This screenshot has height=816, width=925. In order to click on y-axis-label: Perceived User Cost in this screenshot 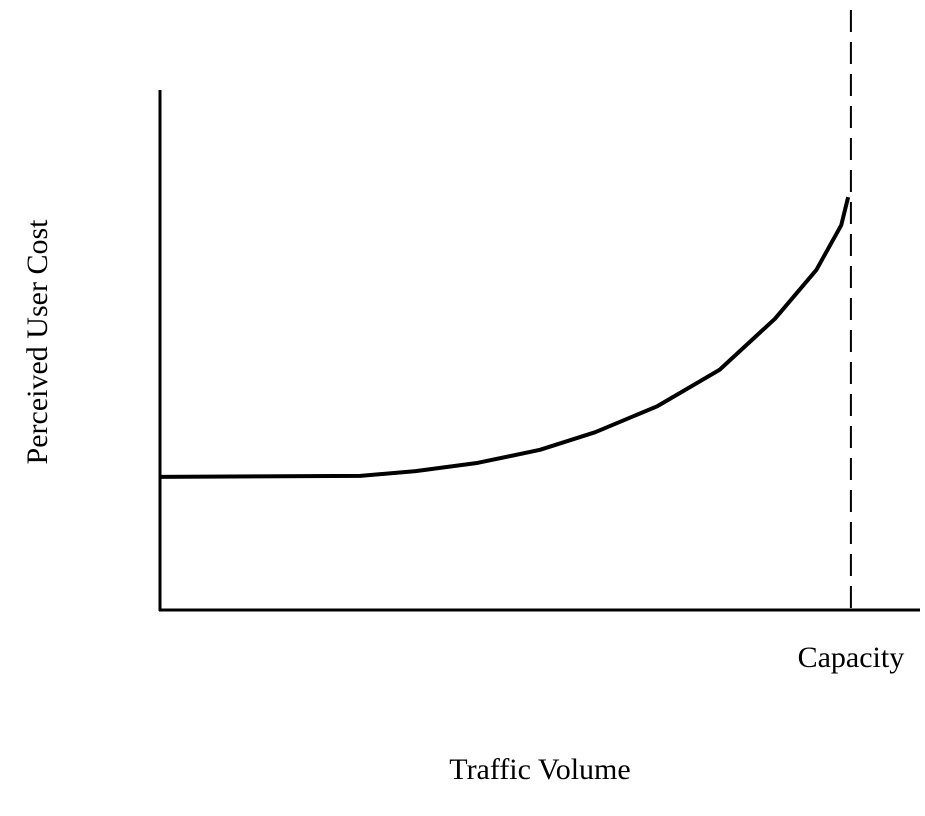, I will do `click(37, 342)`.